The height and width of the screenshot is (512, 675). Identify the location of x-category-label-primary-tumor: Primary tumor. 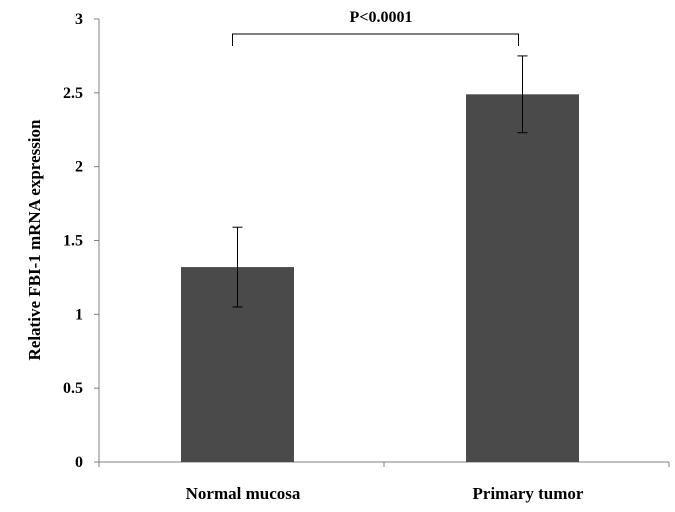
(528, 493).